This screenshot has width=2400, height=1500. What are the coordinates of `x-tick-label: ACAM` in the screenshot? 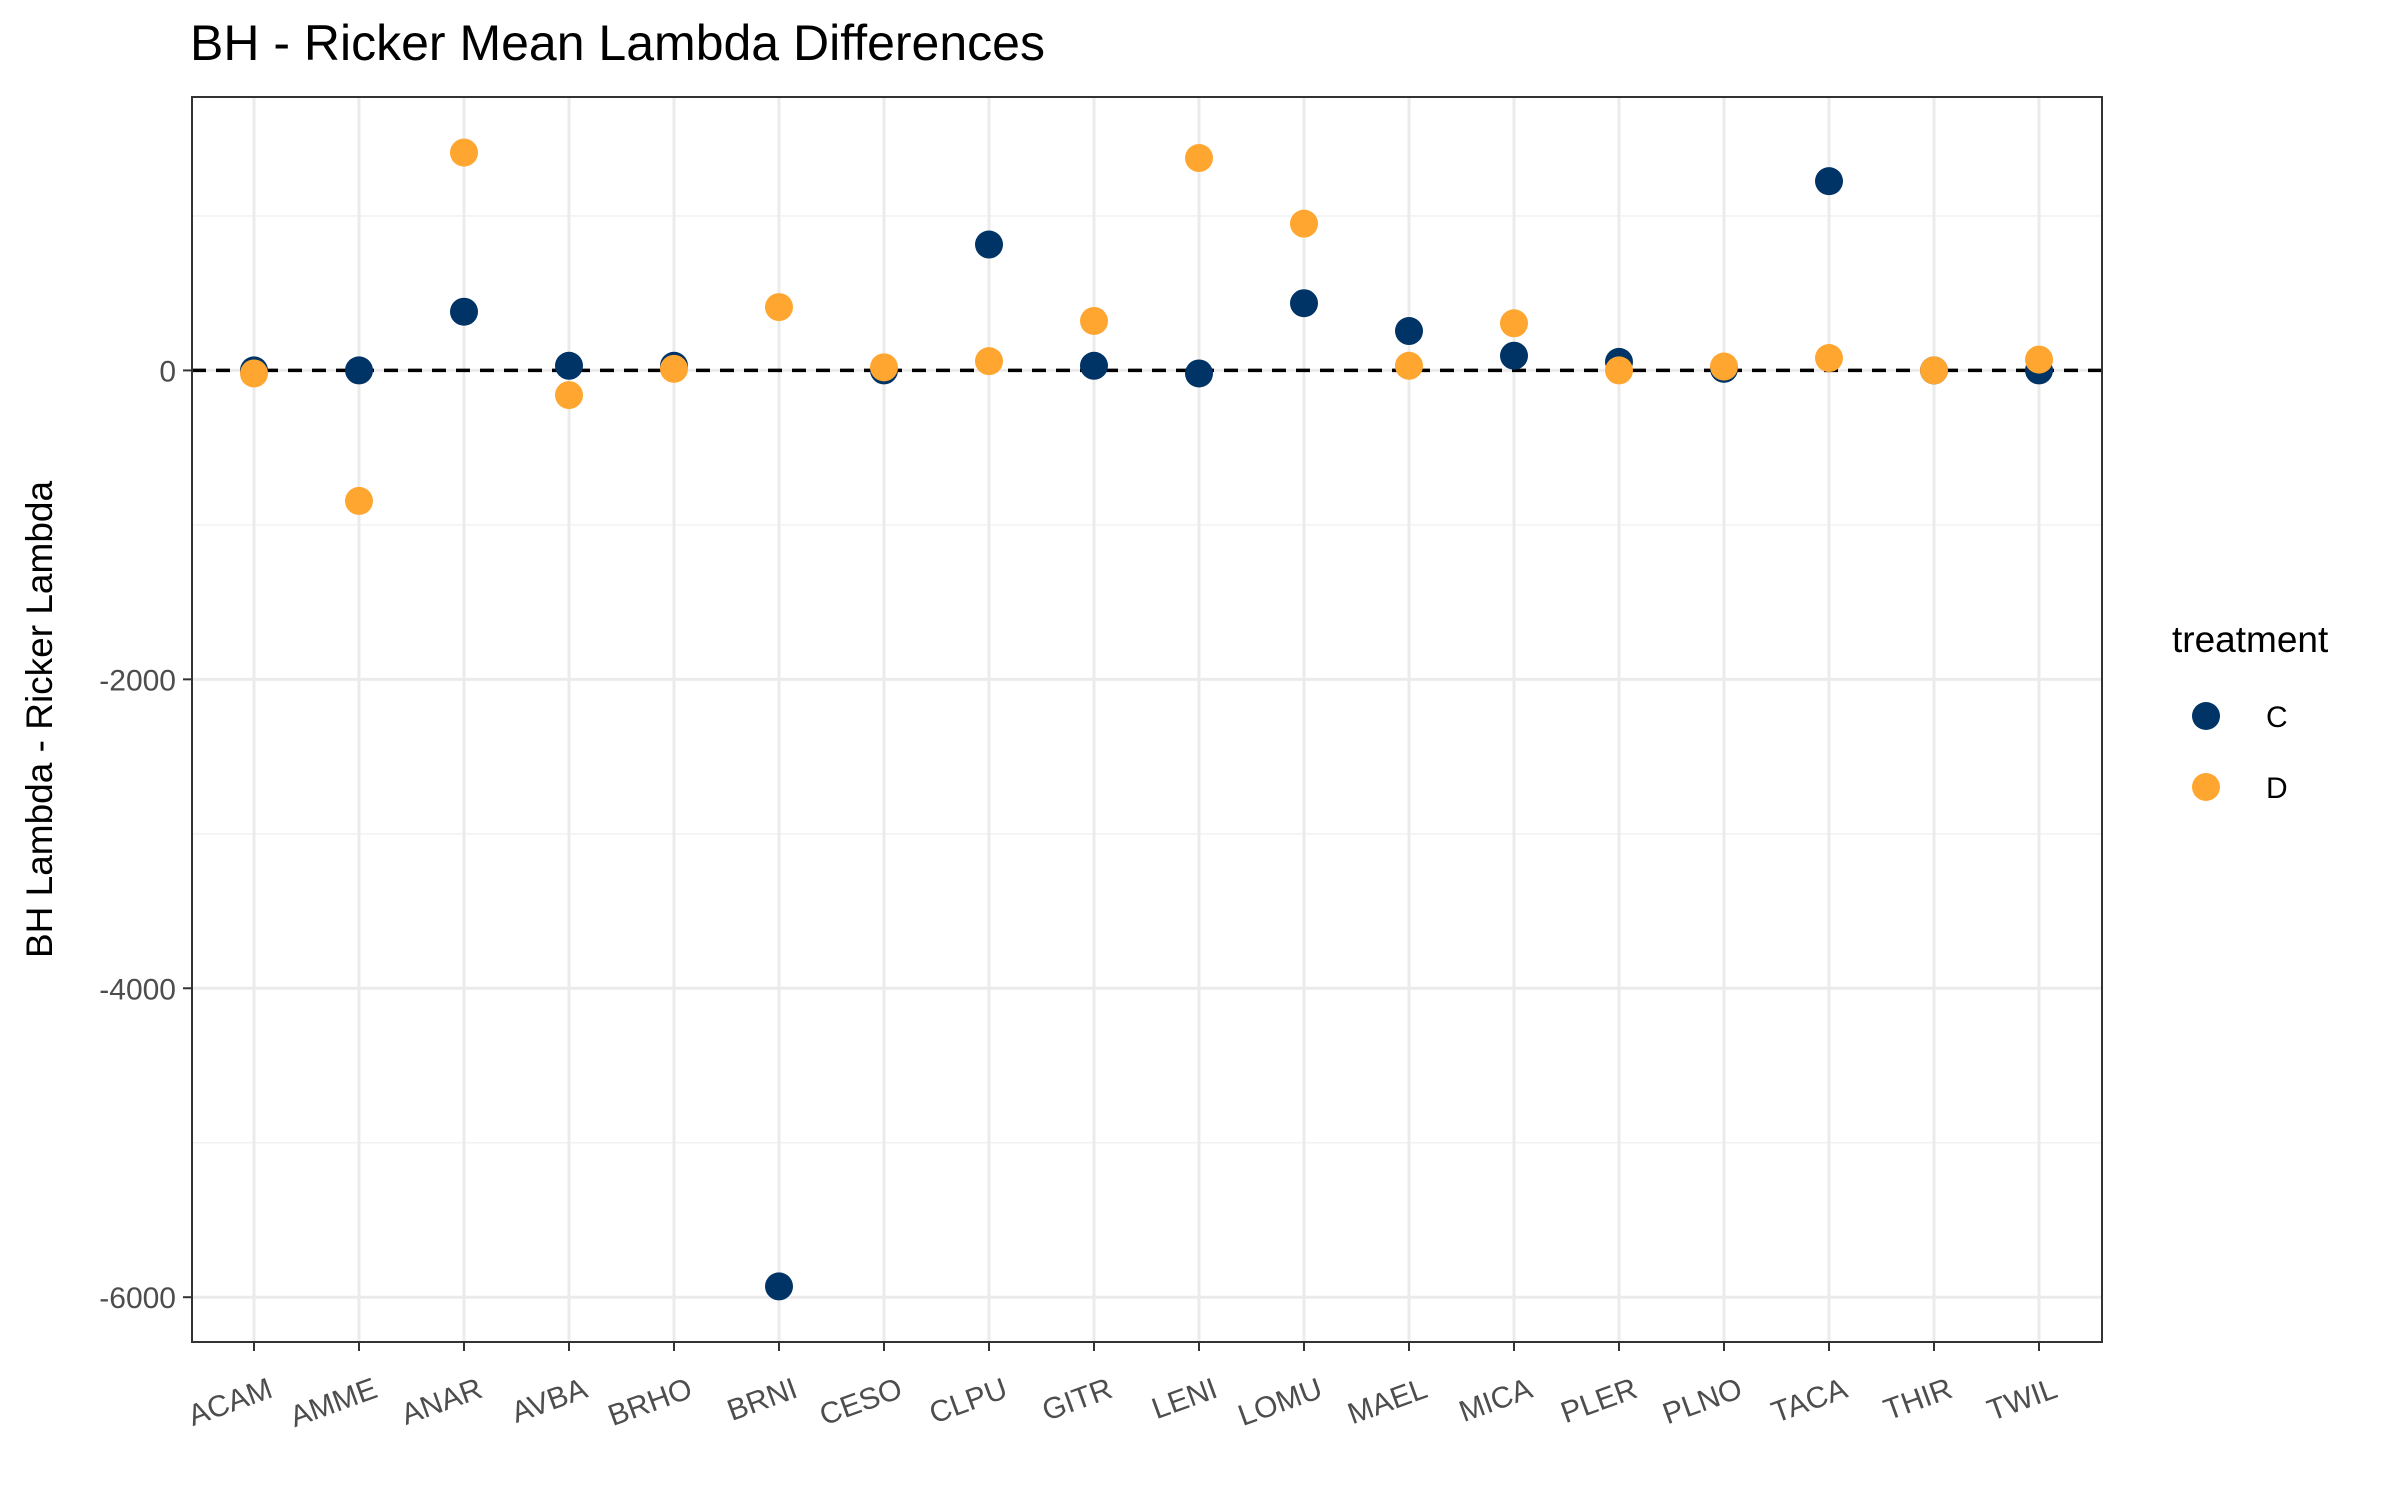 It's located at (230, 1402).